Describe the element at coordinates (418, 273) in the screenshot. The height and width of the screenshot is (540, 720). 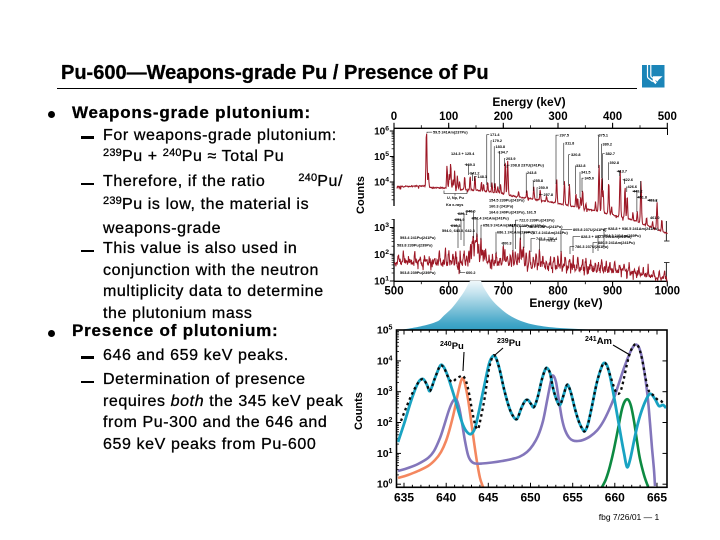
I see `svg-text: 503.8 239Pu(239Pu)` at that location.